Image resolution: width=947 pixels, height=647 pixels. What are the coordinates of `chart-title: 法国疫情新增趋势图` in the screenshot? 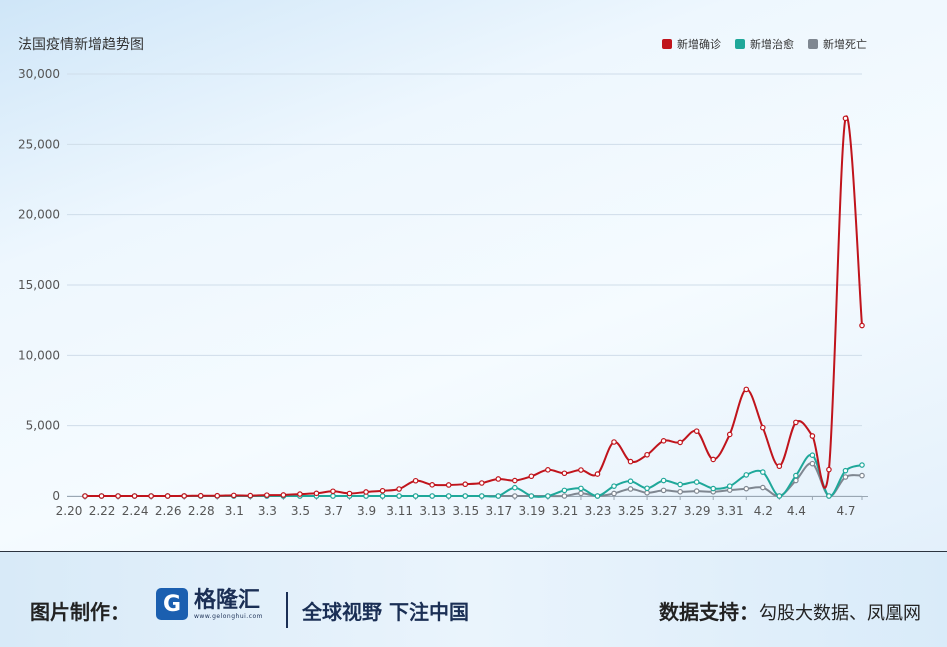 It's located at (81, 45).